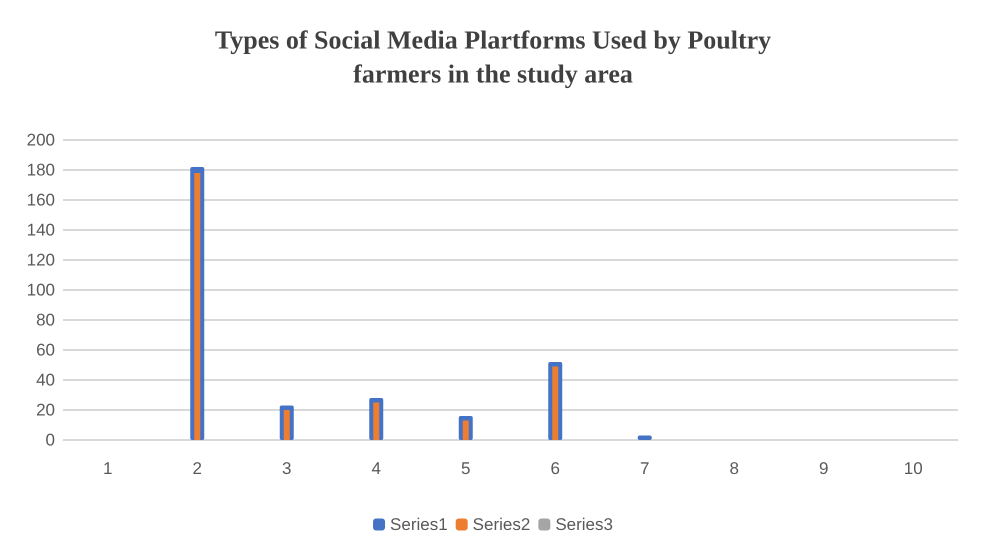 Image resolution: width=986 pixels, height=548 pixels. I want to click on y-tick-label: 120, so click(40, 260).